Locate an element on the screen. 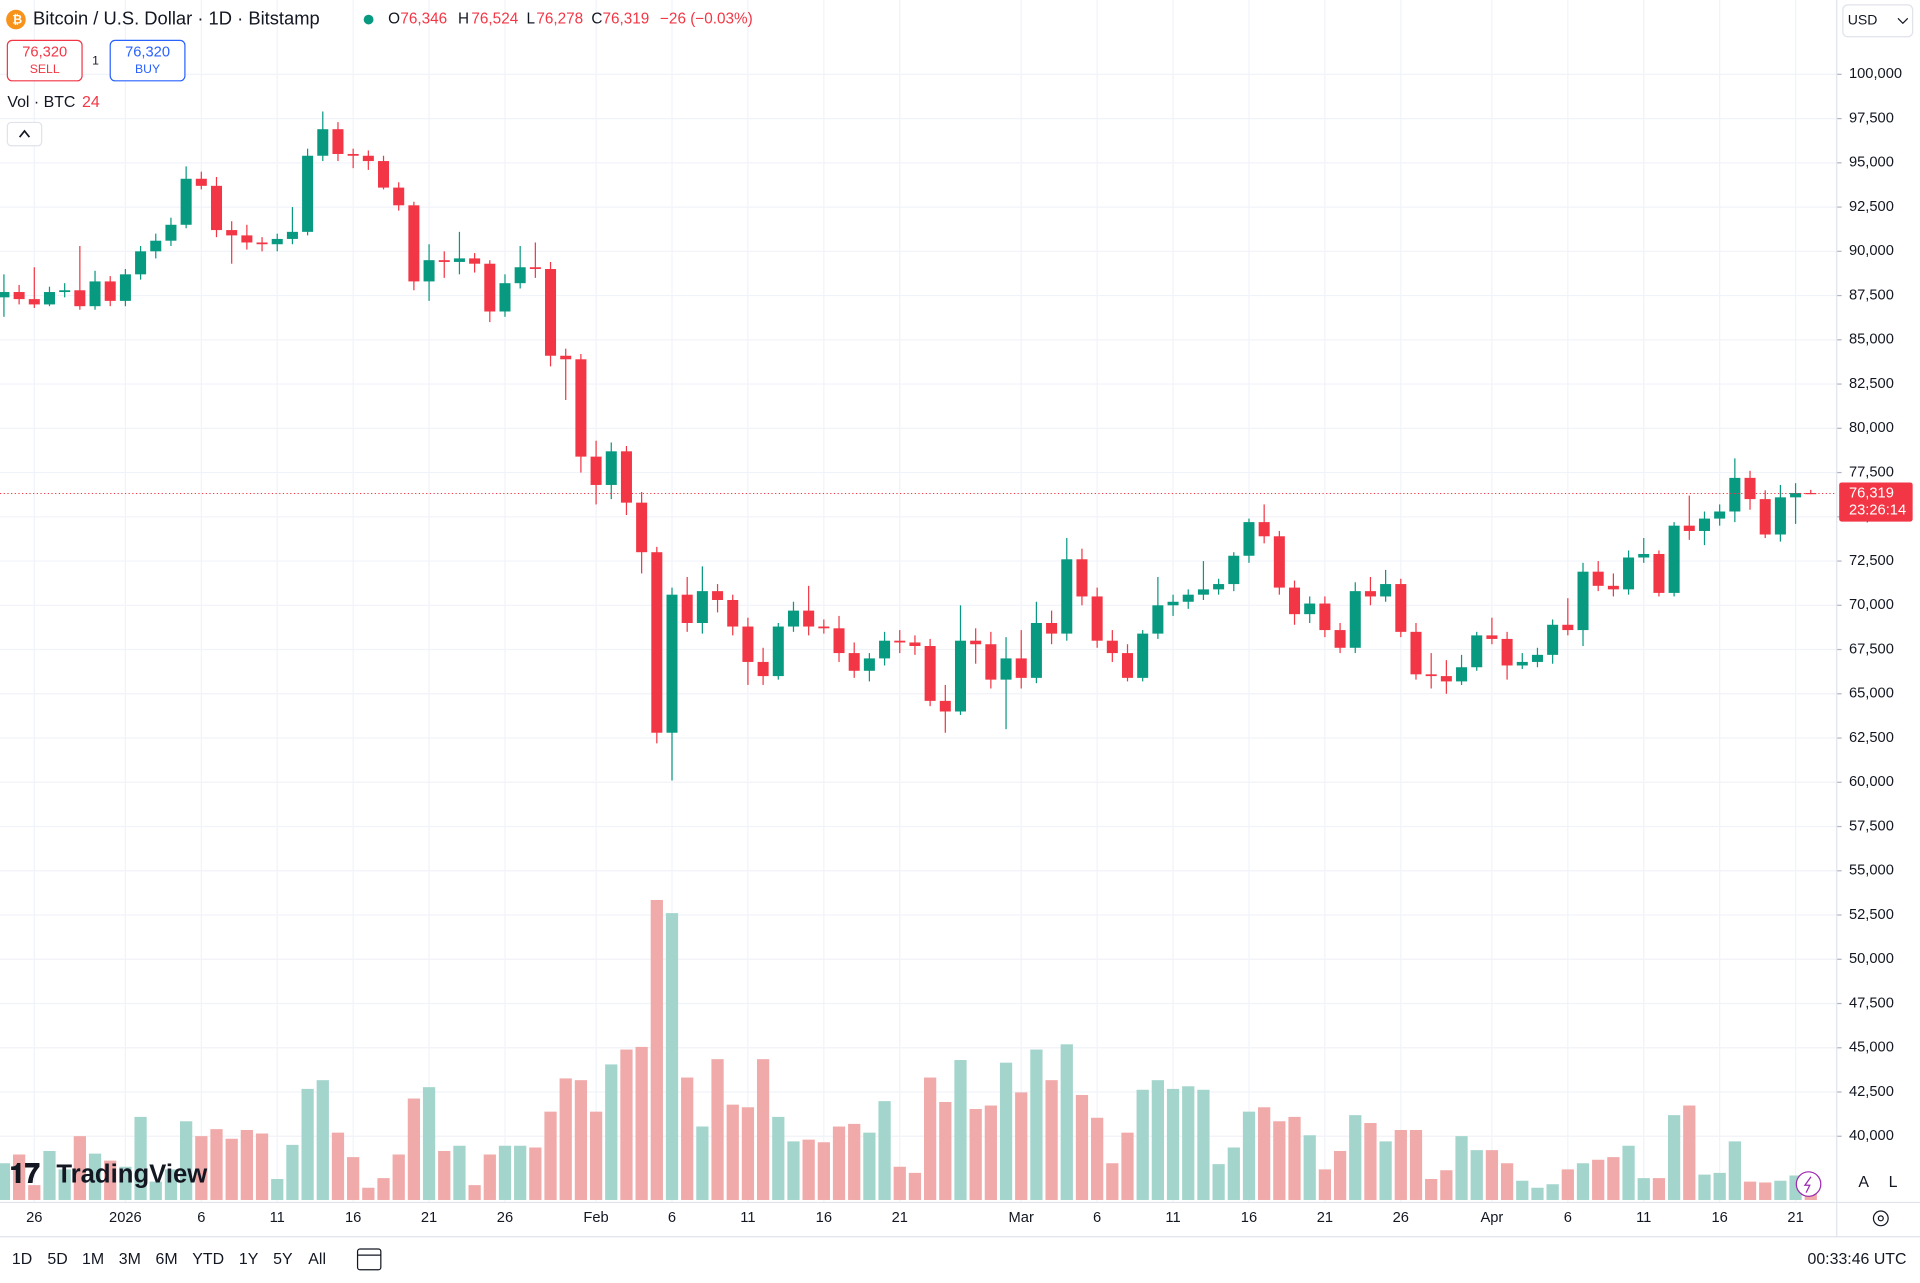 The image size is (1920, 1283). buy-button is located at coordinates (147, 60).